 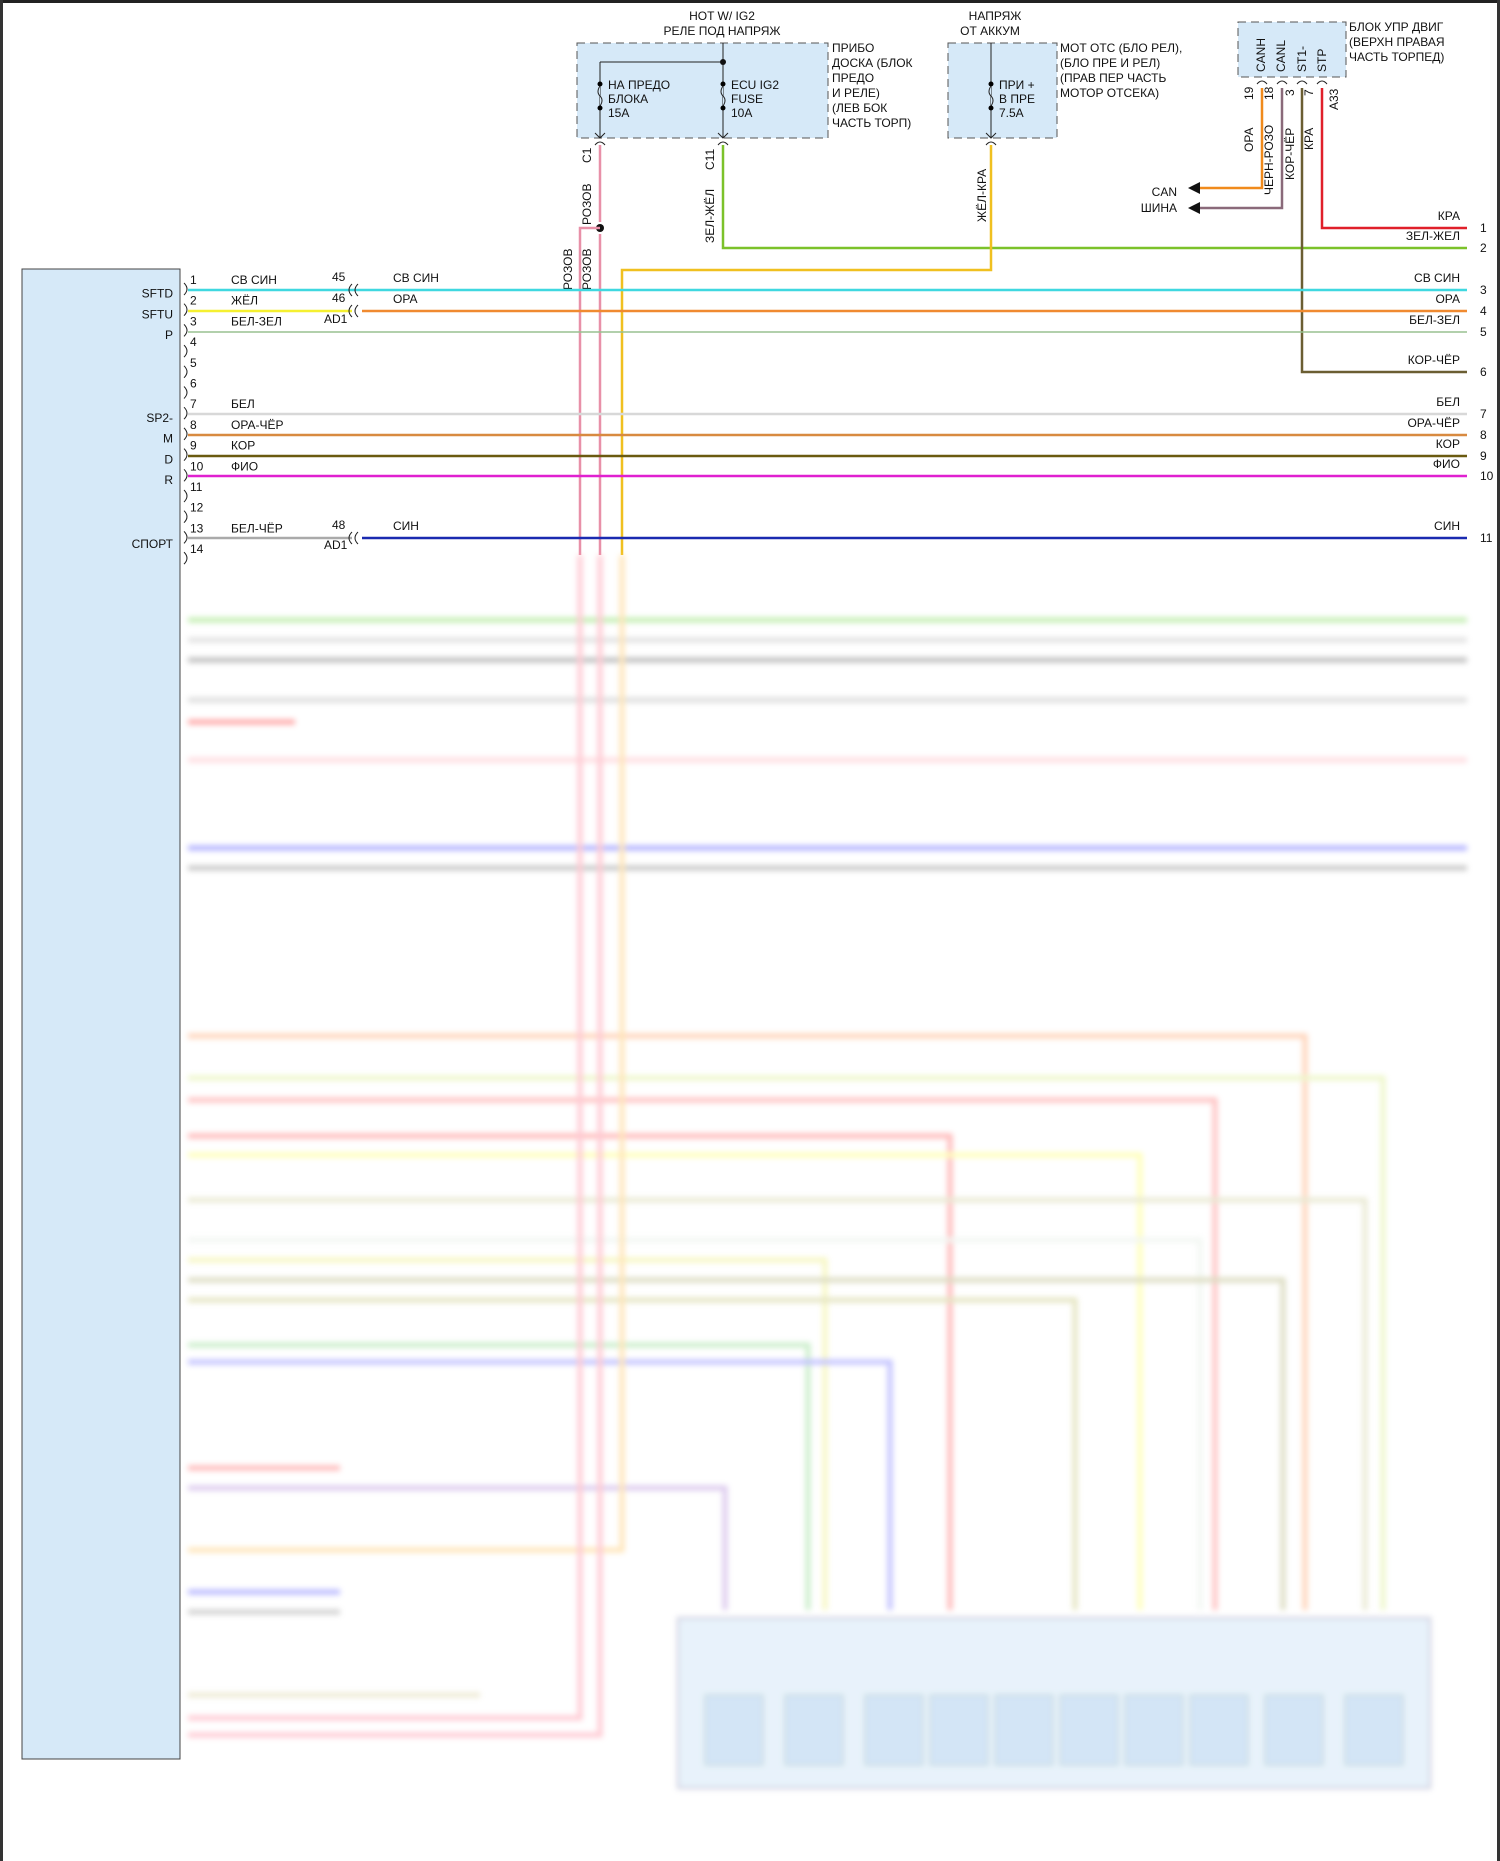 I want to click on diagram-label: КОР-ЧЁР, so click(x=1290, y=154).